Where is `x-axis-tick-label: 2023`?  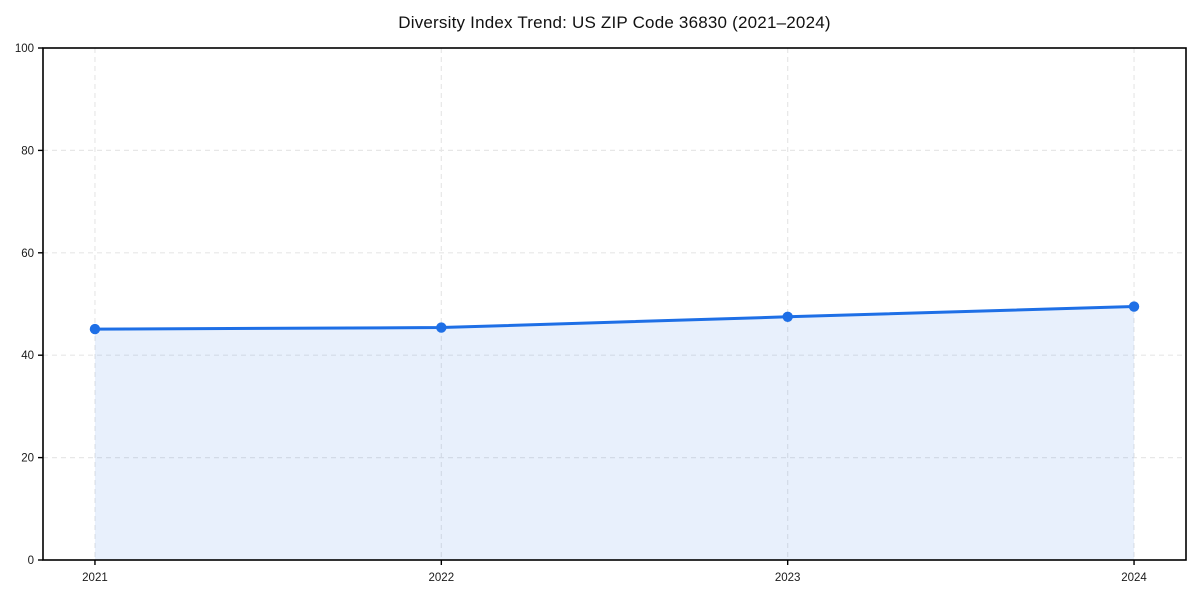
x-axis-tick-label: 2023 is located at coordinates (788, 578).